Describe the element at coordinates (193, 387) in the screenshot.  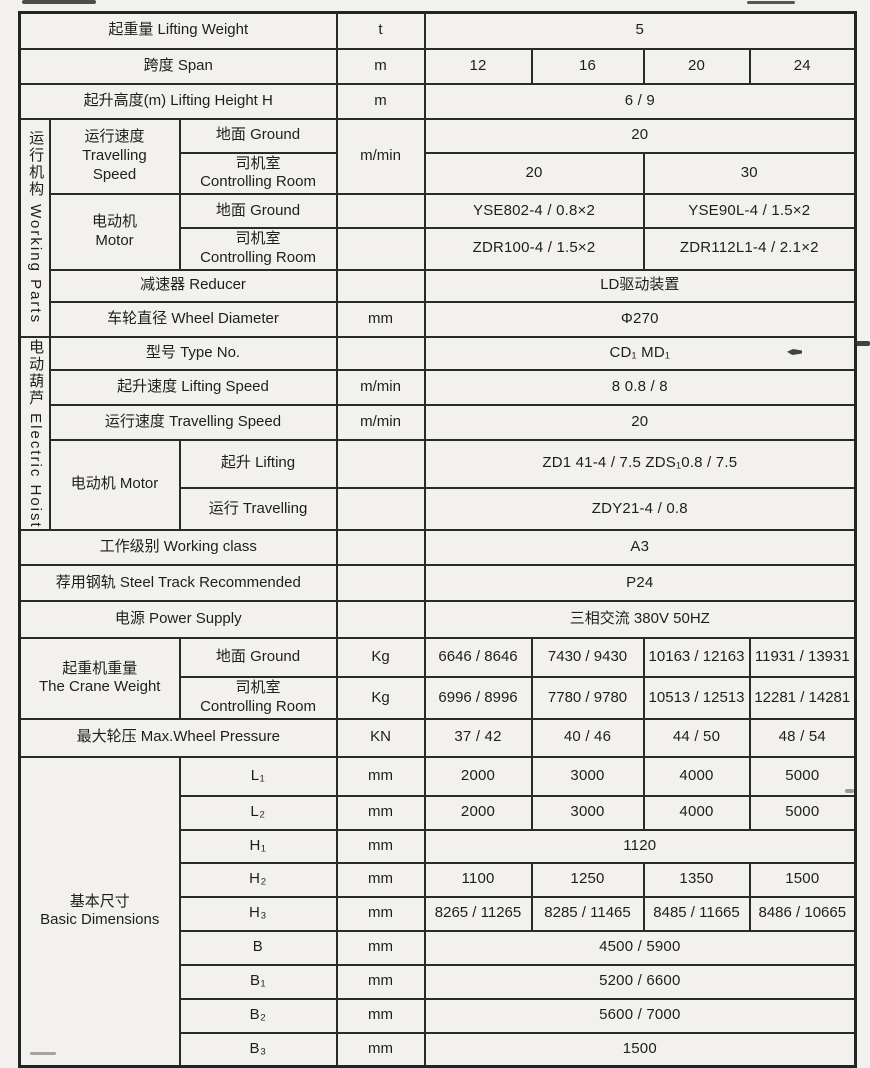
I see `hoist-lifting-speed-label: 起升速度 Lifting Speed` at that location.